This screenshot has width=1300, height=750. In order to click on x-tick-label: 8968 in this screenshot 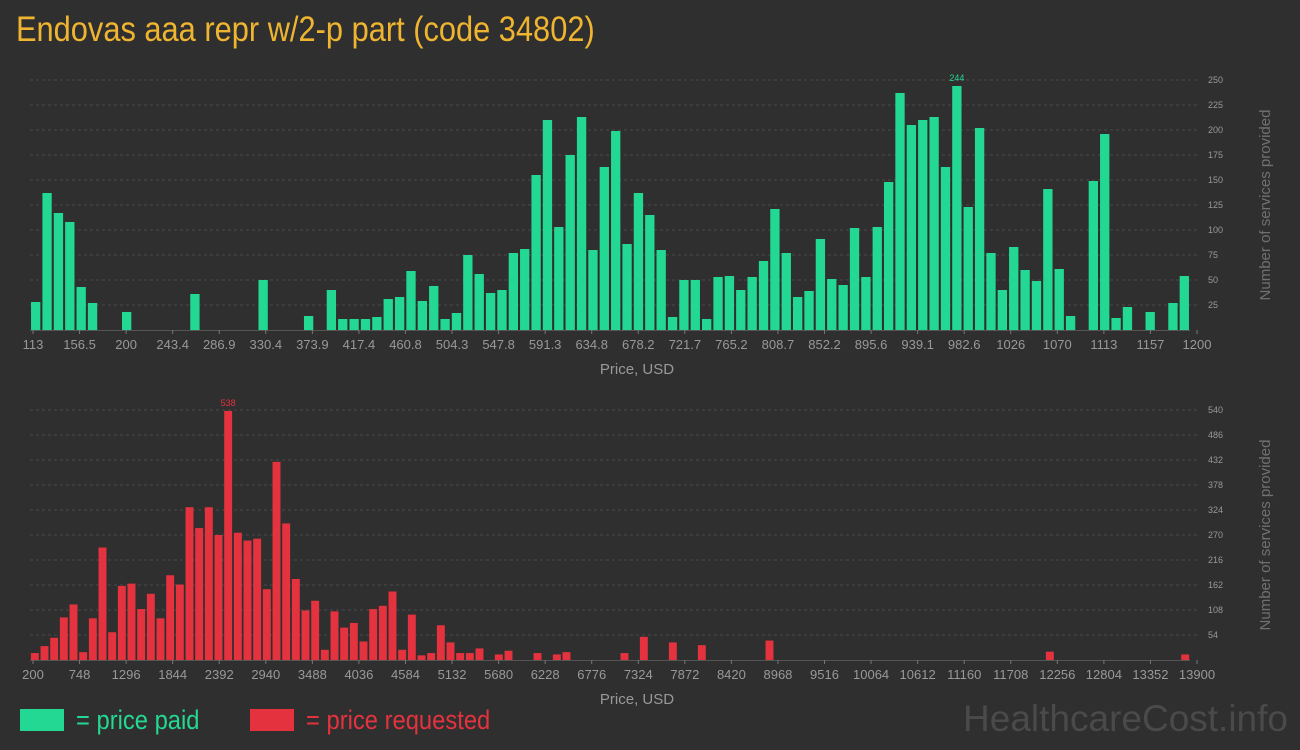, I will do `click(777, 674)`.